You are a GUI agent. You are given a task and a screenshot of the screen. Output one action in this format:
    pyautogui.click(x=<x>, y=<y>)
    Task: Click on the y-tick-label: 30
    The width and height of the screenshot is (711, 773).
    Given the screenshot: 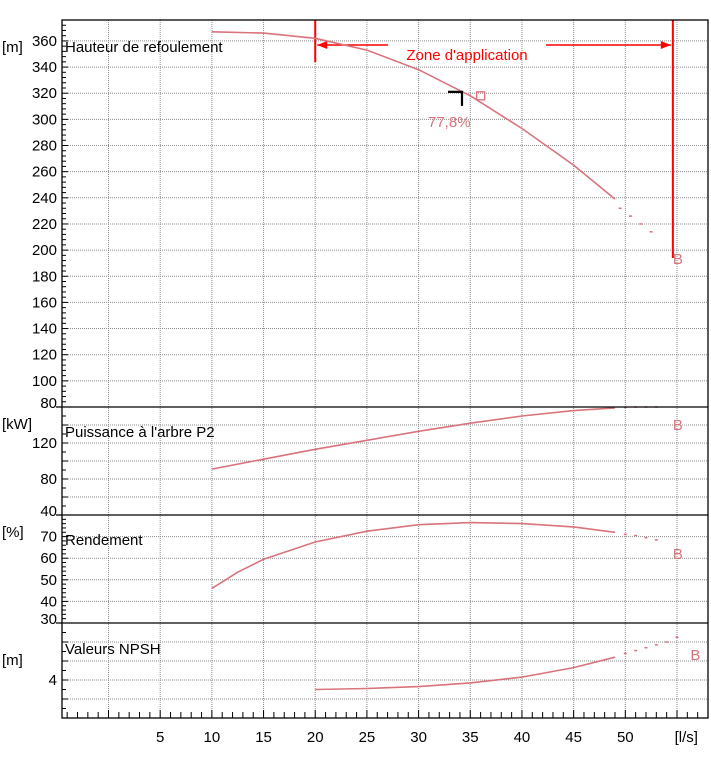 What is the action you would take?
    pyautogui.click(x=48, y=619)
    